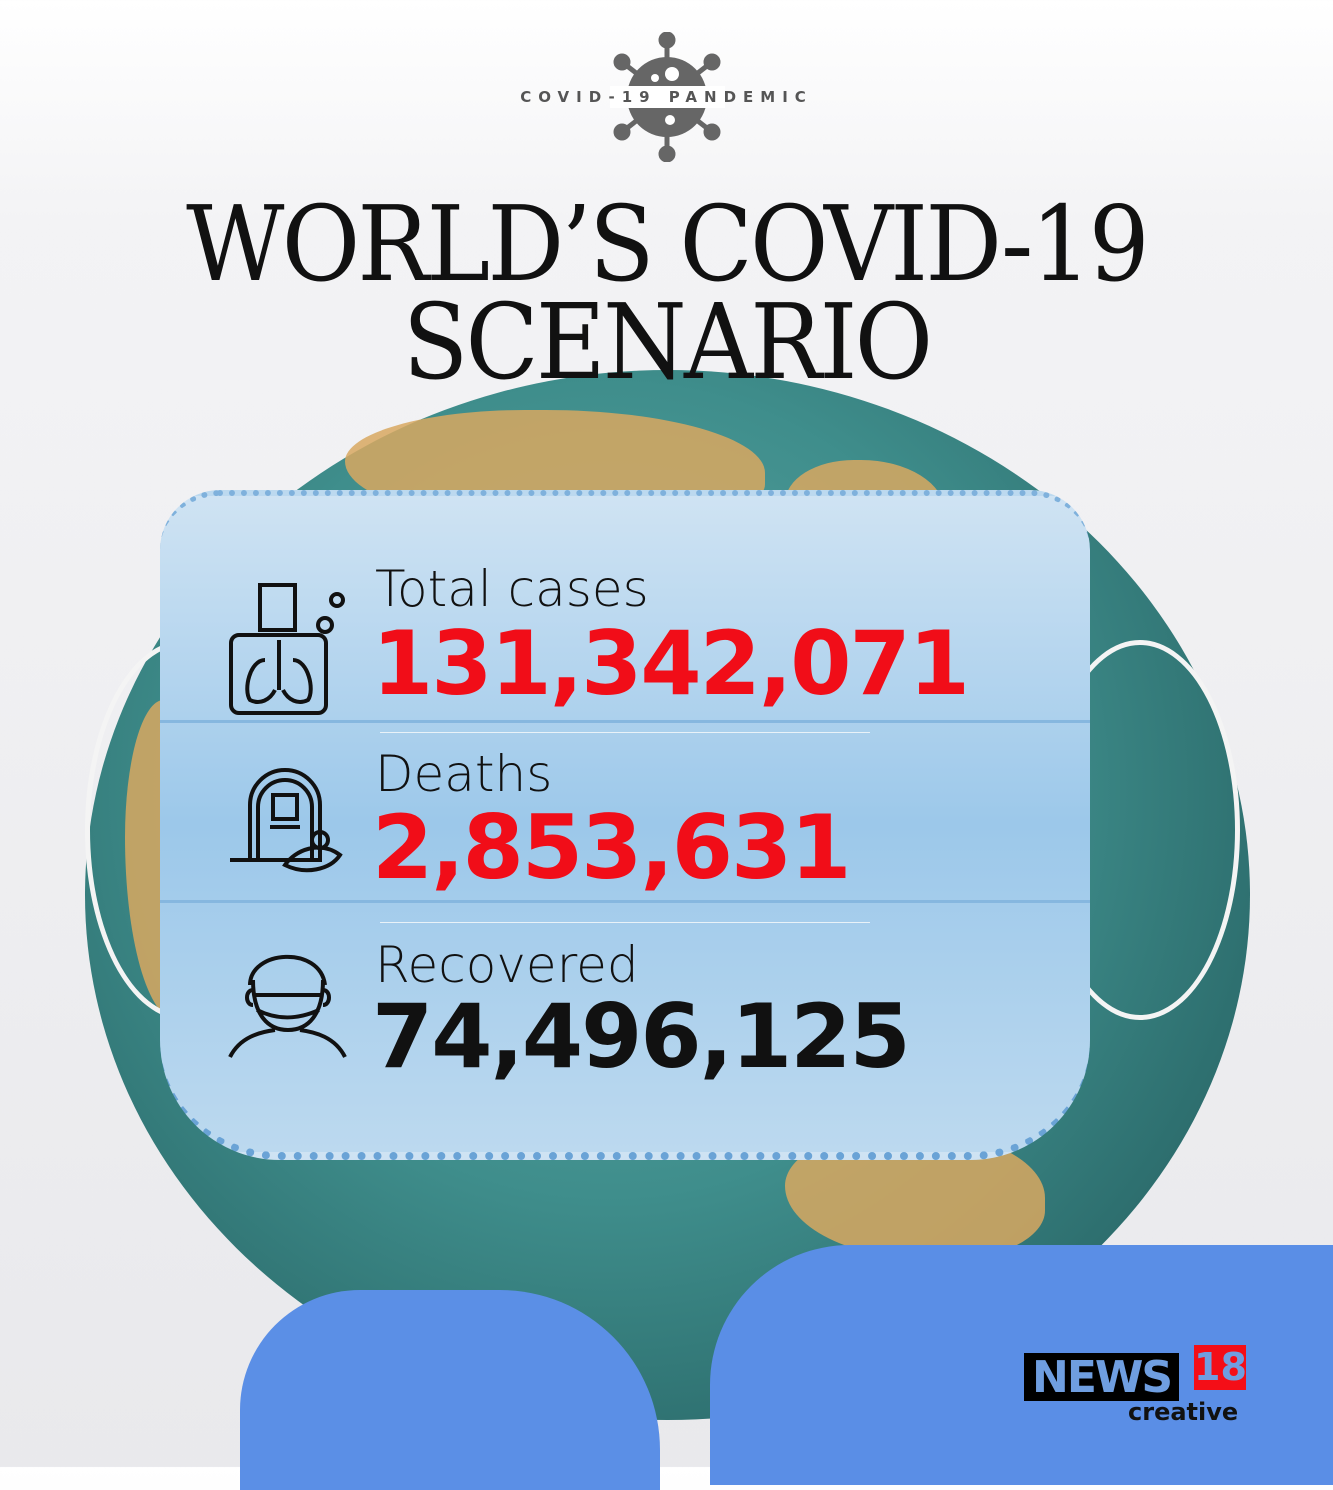 The image size is (1333, 1490). Describe the element at coordinates (1220, 1367) in the screenshot. I see `logo-18: 18` at that location.